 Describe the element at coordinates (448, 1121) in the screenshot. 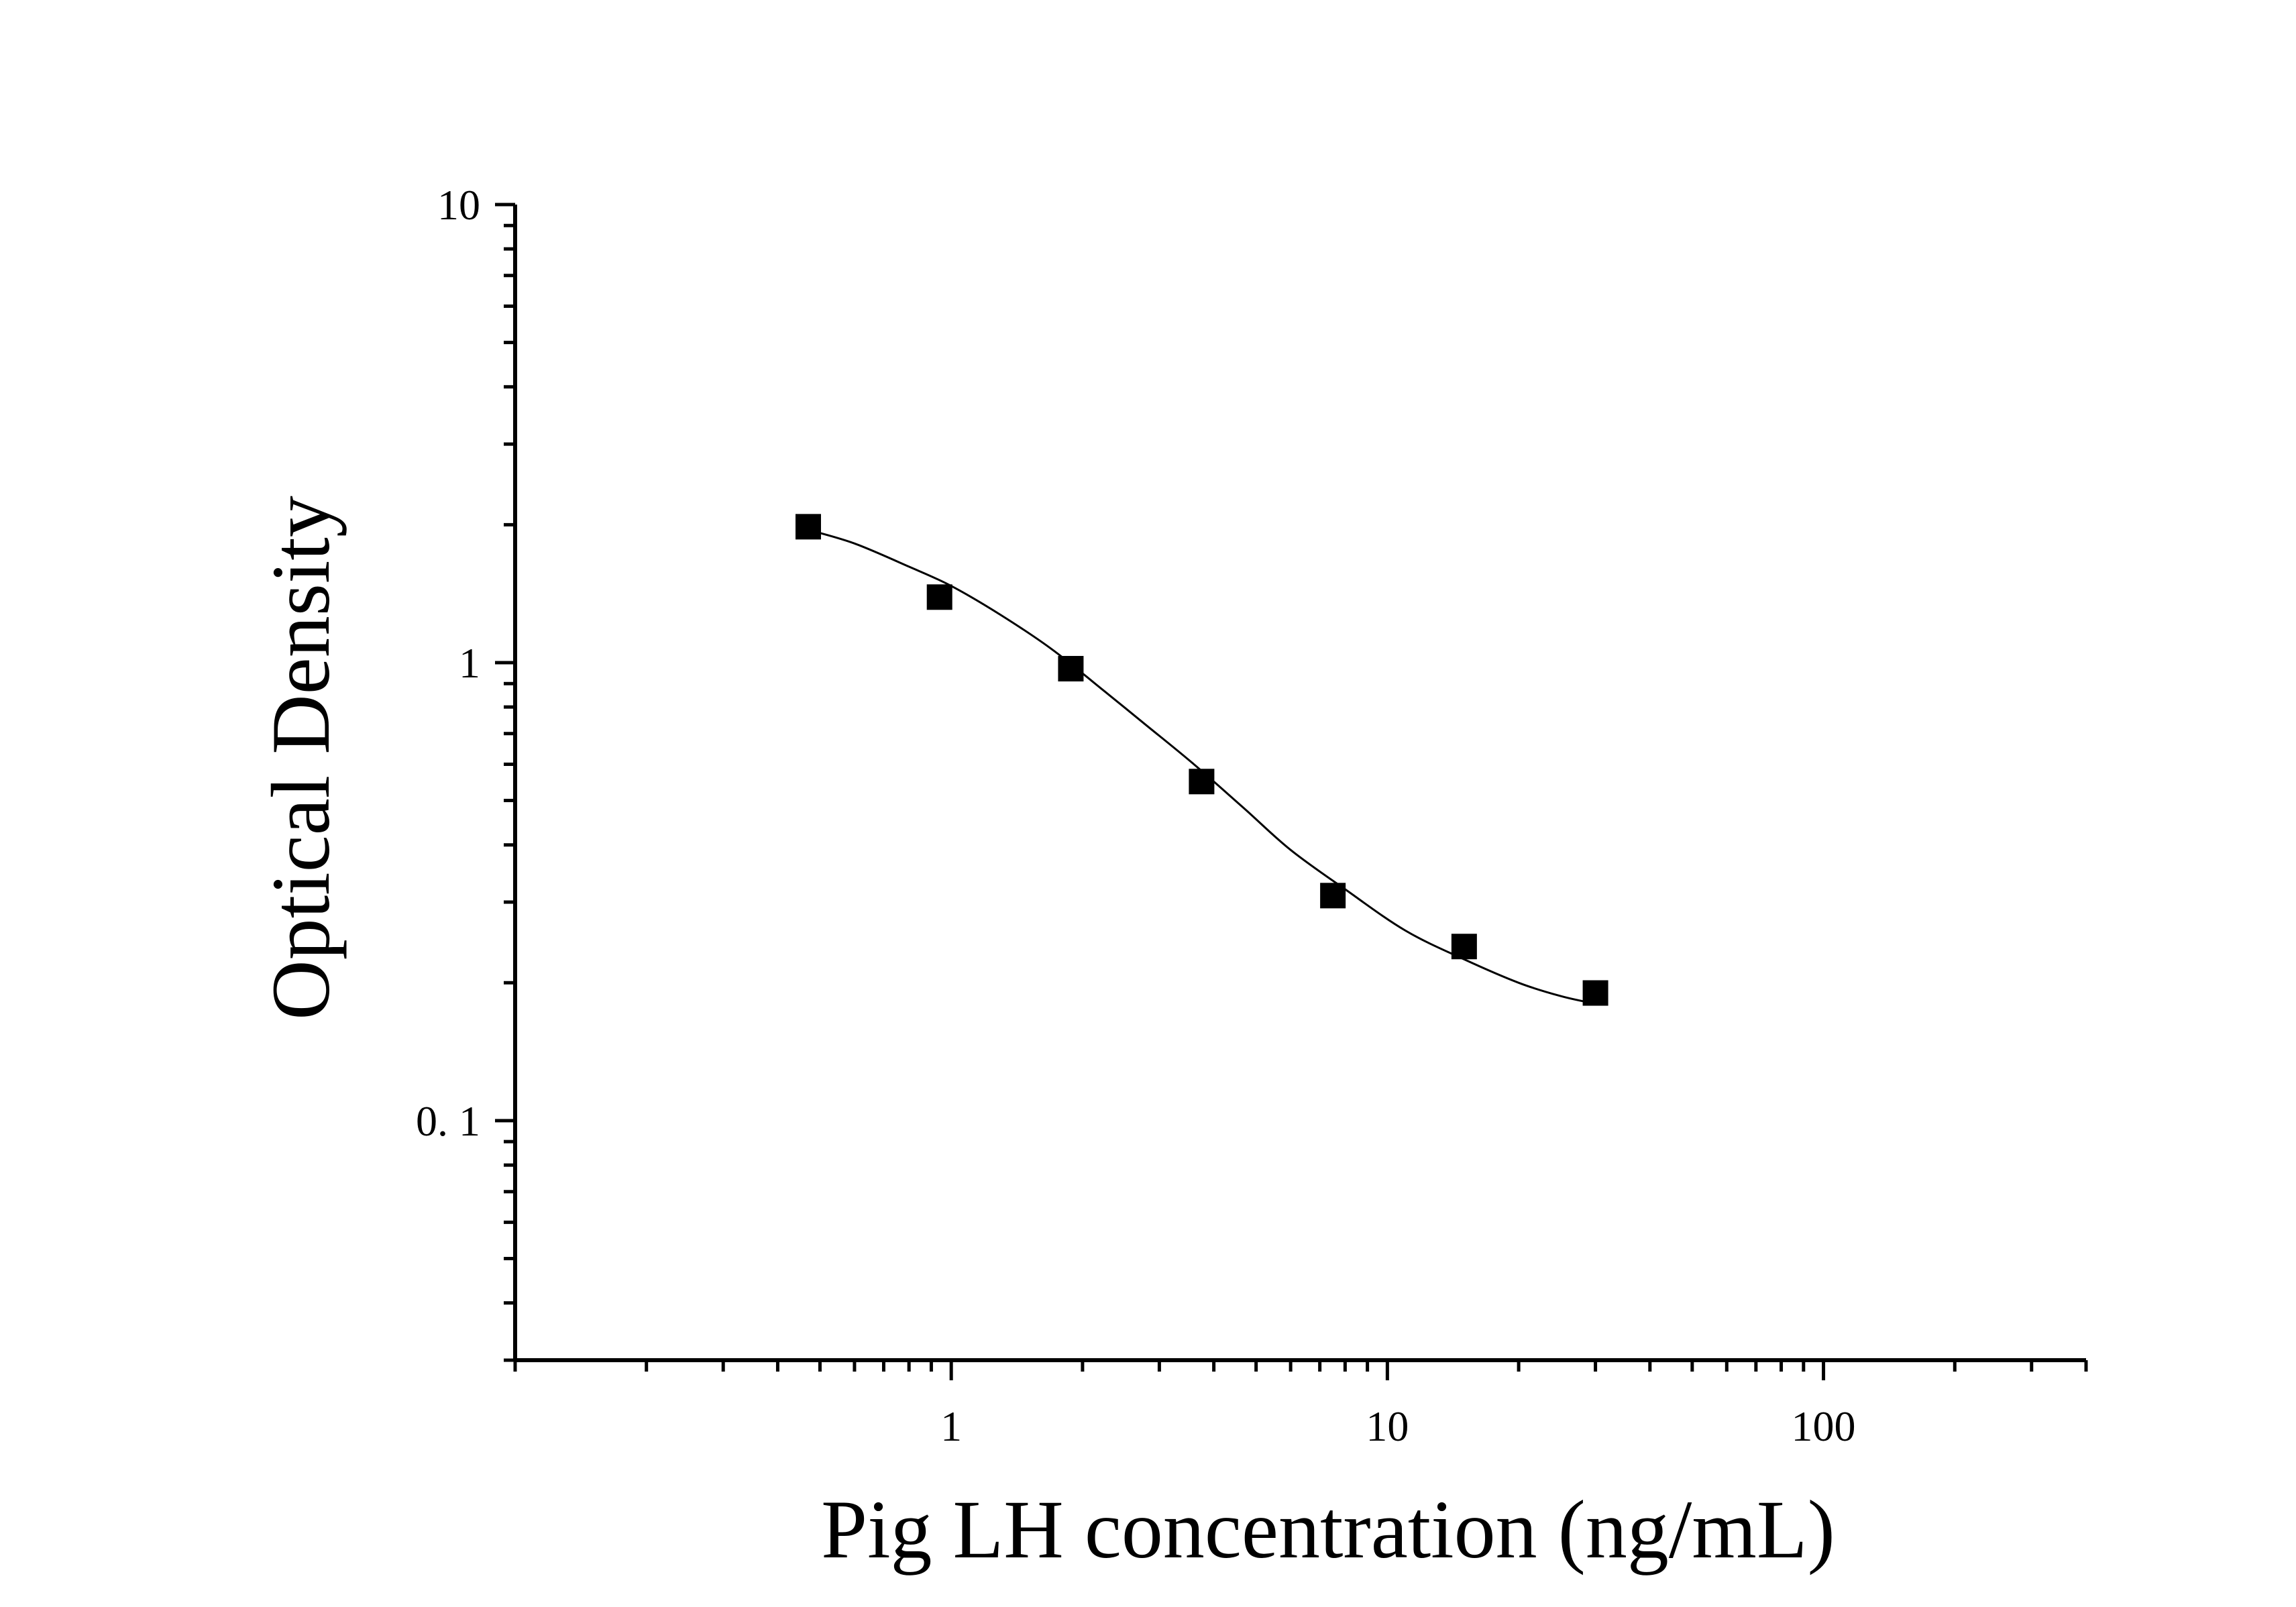

I see `y-tick-label: 0. 1` at that location.